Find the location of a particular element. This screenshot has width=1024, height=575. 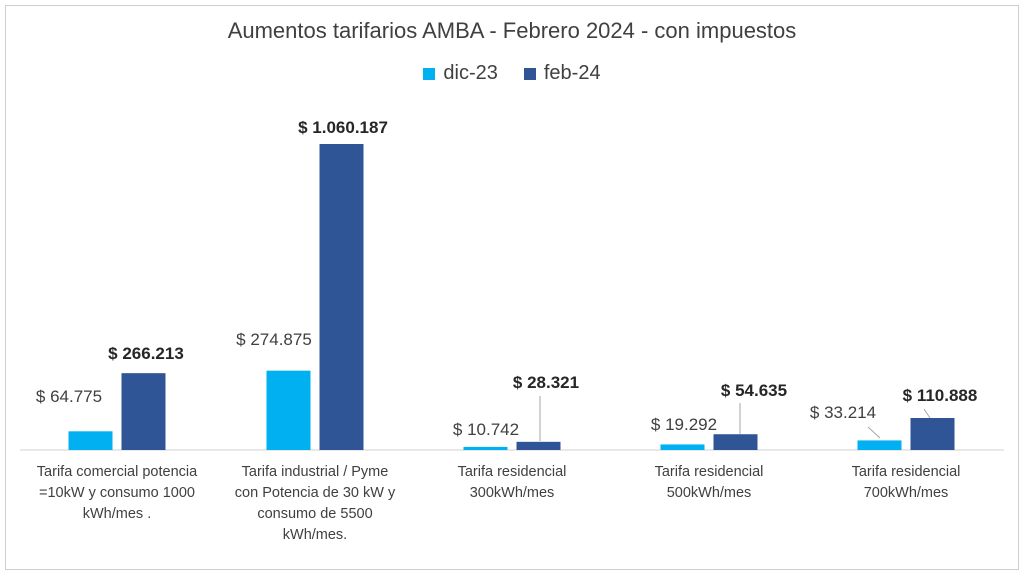

data-label-feb-24-3: $ 54.635 is located at coordinates (754, 390).